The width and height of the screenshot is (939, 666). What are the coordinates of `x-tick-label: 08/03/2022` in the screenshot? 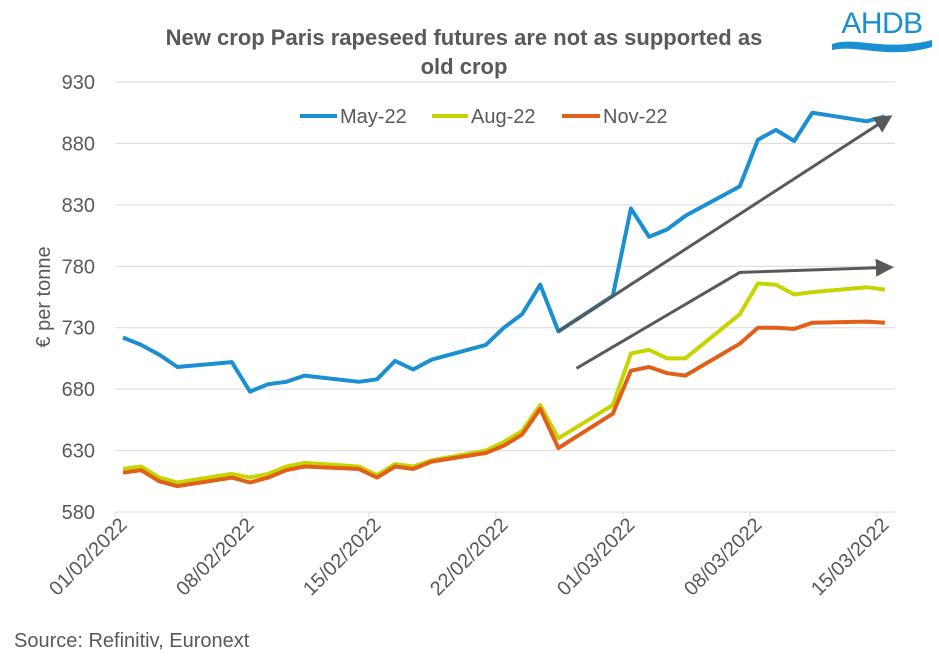 It's located at (723, 557).